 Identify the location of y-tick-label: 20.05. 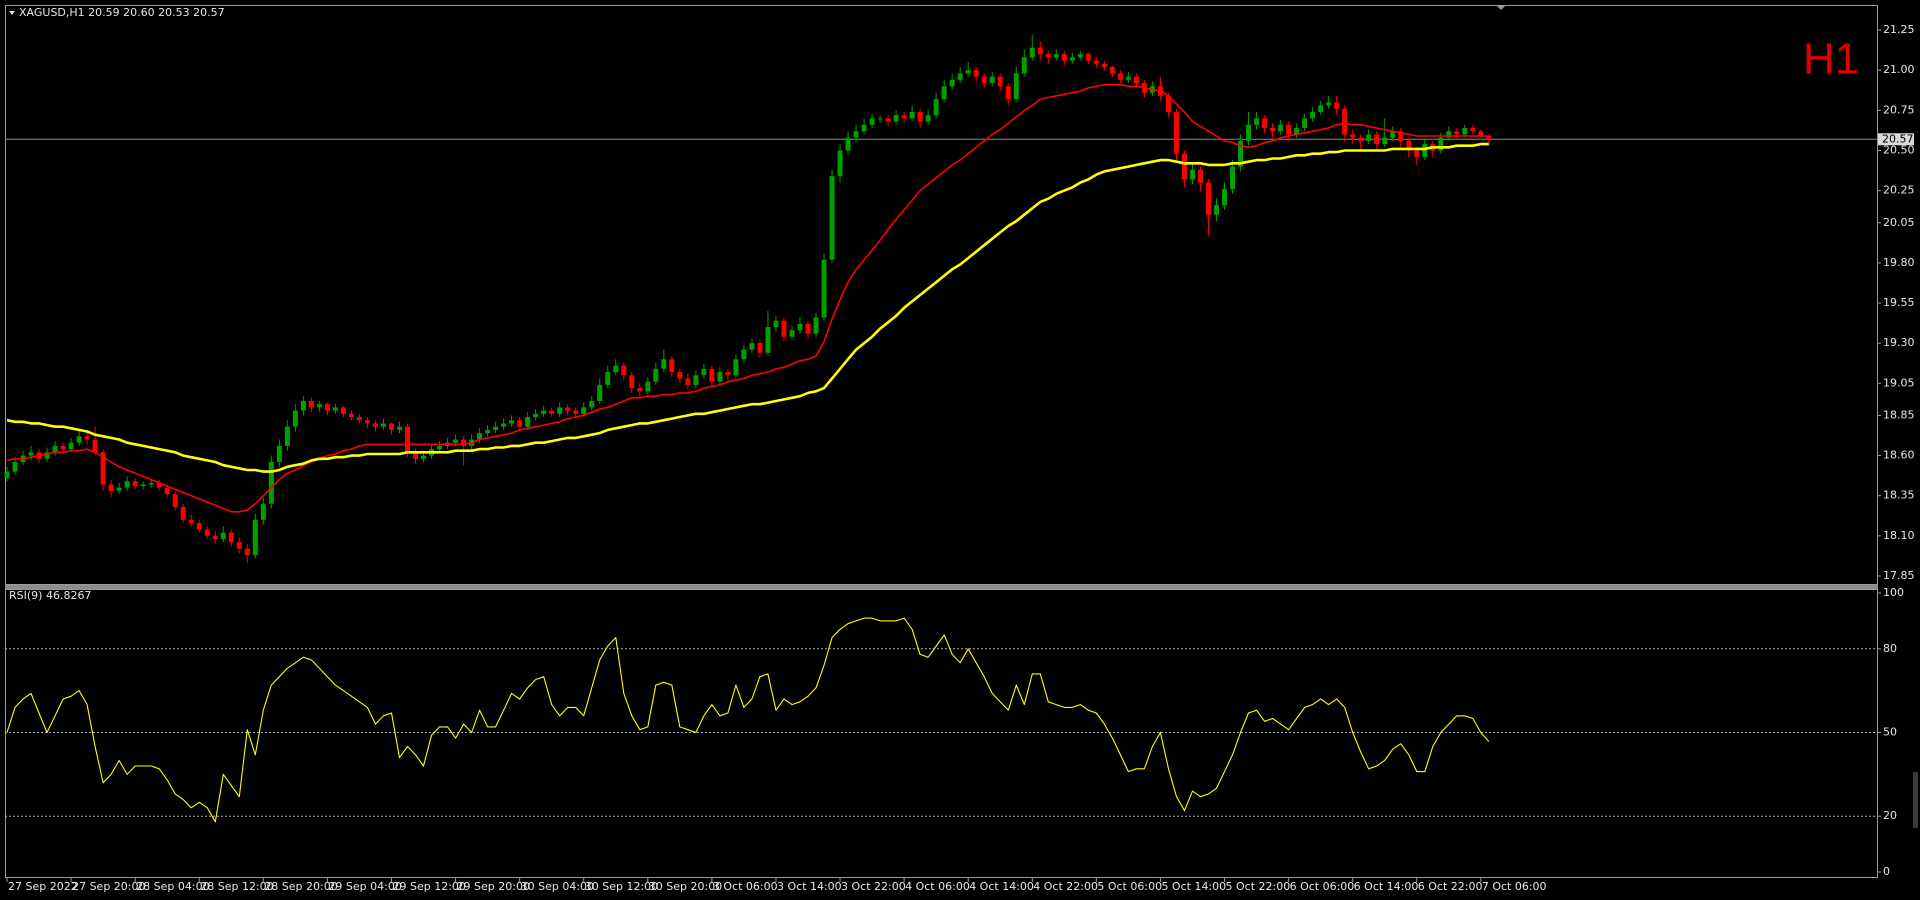
(1899, 222).